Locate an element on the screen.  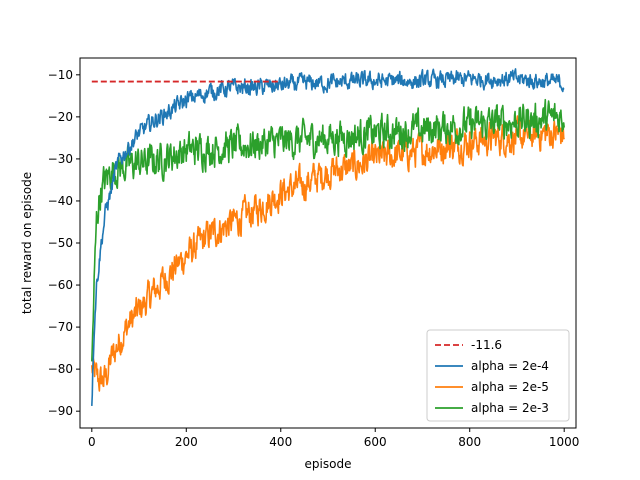
y-tick-label: −40 is located at coordinates (60, 201).